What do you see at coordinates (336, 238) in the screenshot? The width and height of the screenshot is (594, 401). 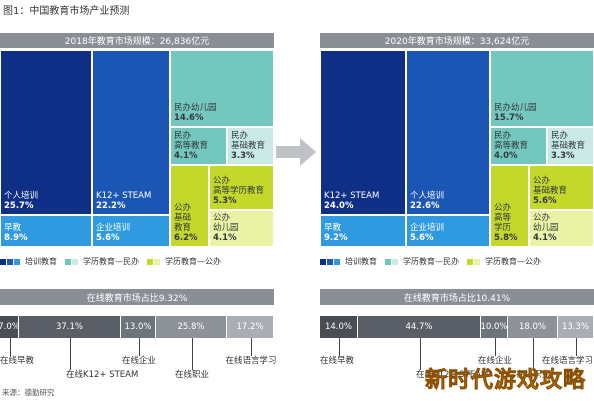 I see `treemap-cell-value: 9.2%` at bounding box center [336, 238].